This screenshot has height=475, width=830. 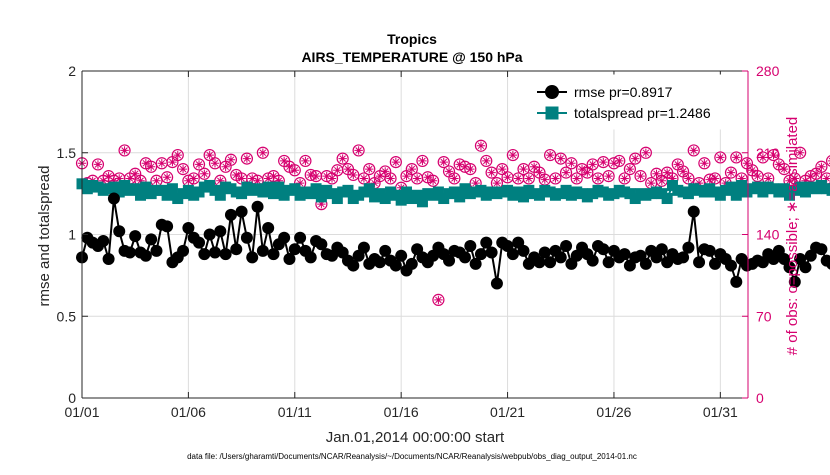 What do you see at coordinates (552, 92) in the screenshot?
I see `legend-rmse-marker` at bounding box center [552, 92].